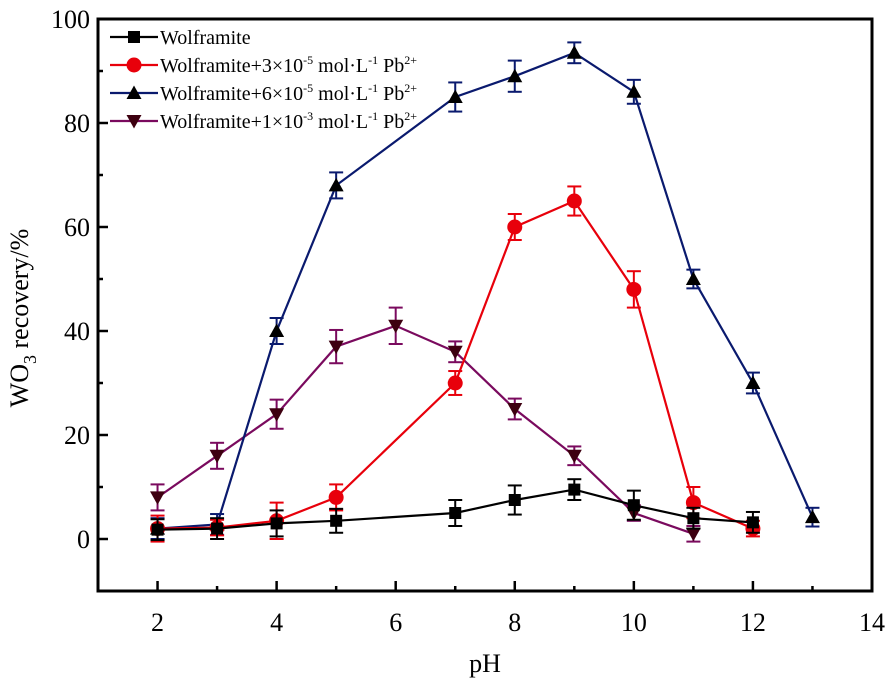 Image resolution: width=891 pixels, height=687 pixels. What do you see at coordinates (77, 227) in the screenshot?
I see `y-tick-label: 60` at bounding box center [77, 227].